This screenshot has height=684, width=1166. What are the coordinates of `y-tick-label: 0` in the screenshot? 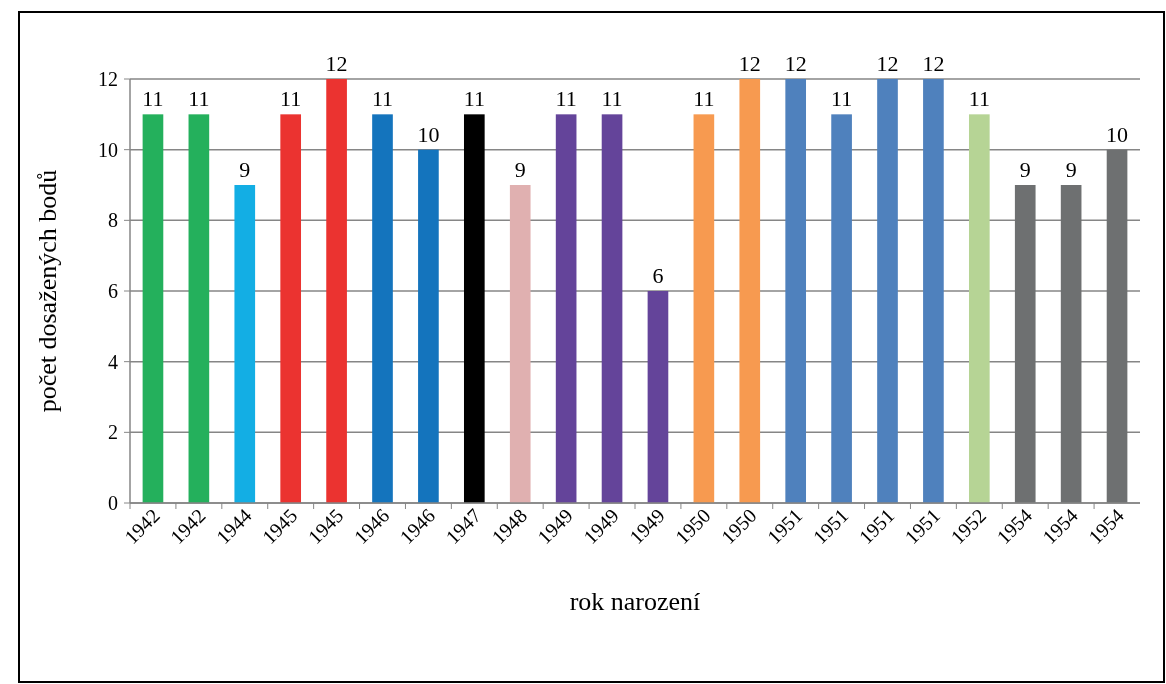 It's located at (113, 503).